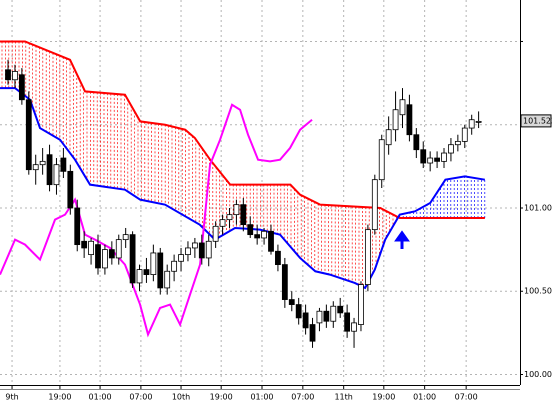  Describe the element at coordinates (11, 397) in the screenshot. I see `x-tick-label: 9th` at that location.